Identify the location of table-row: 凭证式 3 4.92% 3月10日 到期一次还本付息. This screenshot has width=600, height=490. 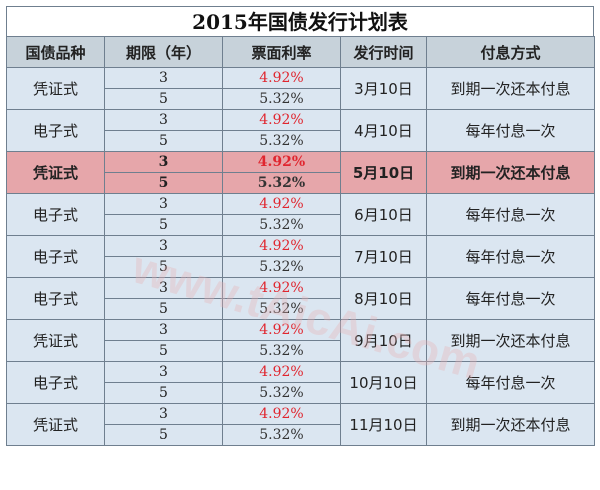
(300, 88).